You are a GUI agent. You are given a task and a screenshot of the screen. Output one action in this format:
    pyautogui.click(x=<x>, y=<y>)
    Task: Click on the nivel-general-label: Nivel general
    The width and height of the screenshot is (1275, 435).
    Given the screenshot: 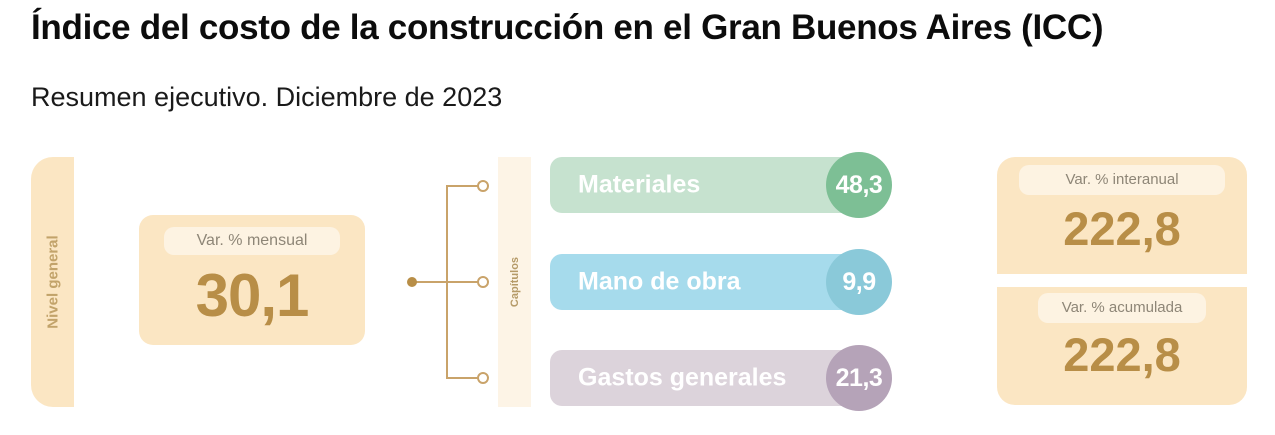 What is the action you would take?
    pyautogui.click(x=52, y=282)
    